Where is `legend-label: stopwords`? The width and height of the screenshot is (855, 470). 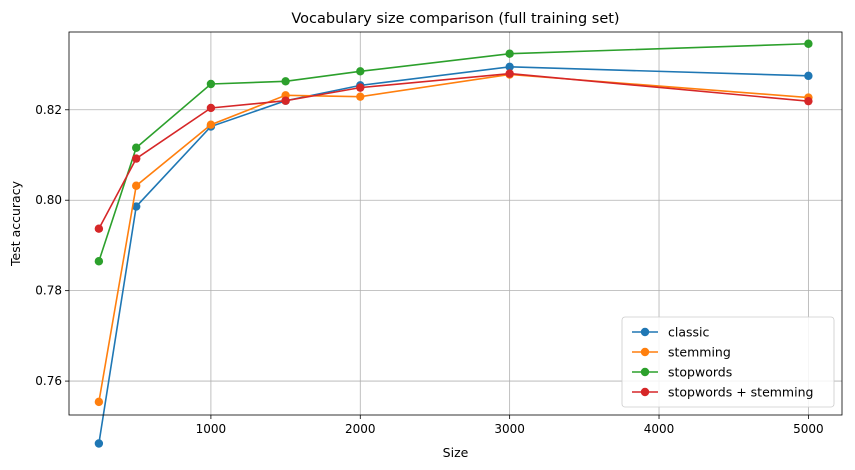
legend-label: stopwords is located at coordinates (700, 372).